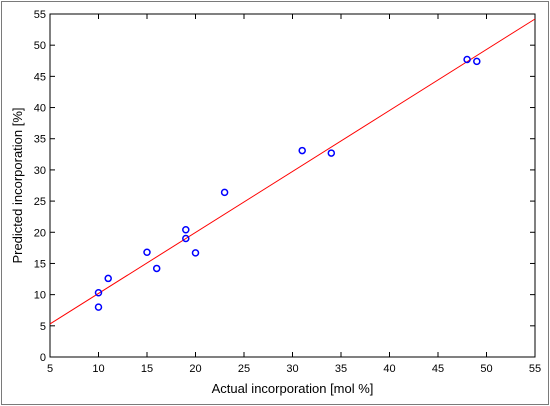 This screenshot has width=550, height=406. What do you see at coordinates (341, 369) in the screenshot?
I see `x-tick-label: 35` at bounding box center [341, 369].